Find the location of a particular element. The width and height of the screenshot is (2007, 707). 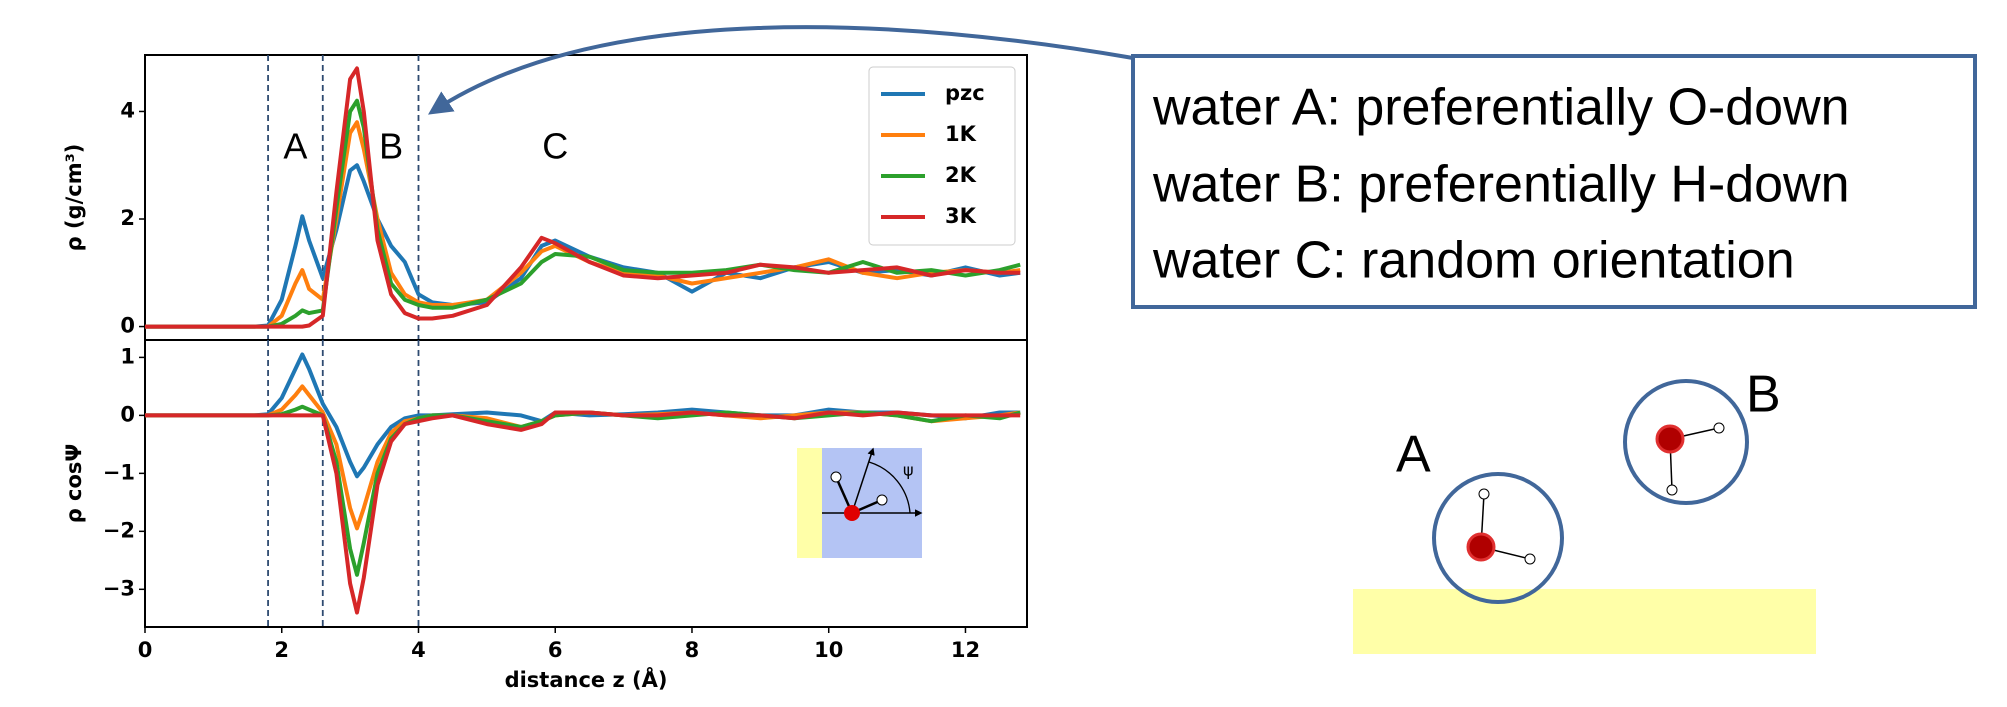

y-tick-label: −1 is located at coordinates (119, 472).